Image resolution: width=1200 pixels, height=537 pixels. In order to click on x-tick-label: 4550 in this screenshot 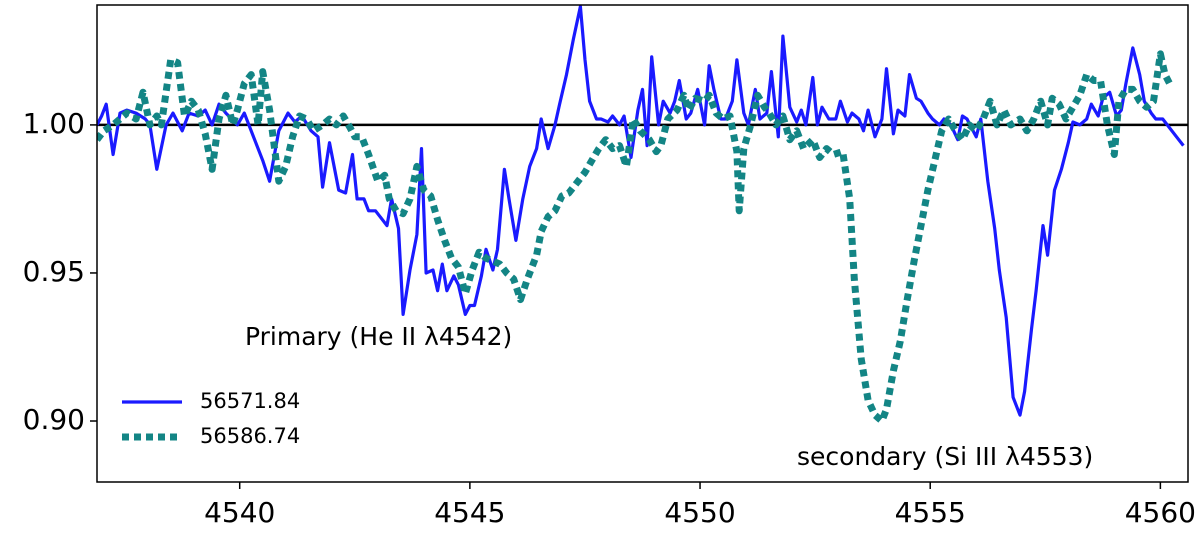, I will do `click(699, 512)`.